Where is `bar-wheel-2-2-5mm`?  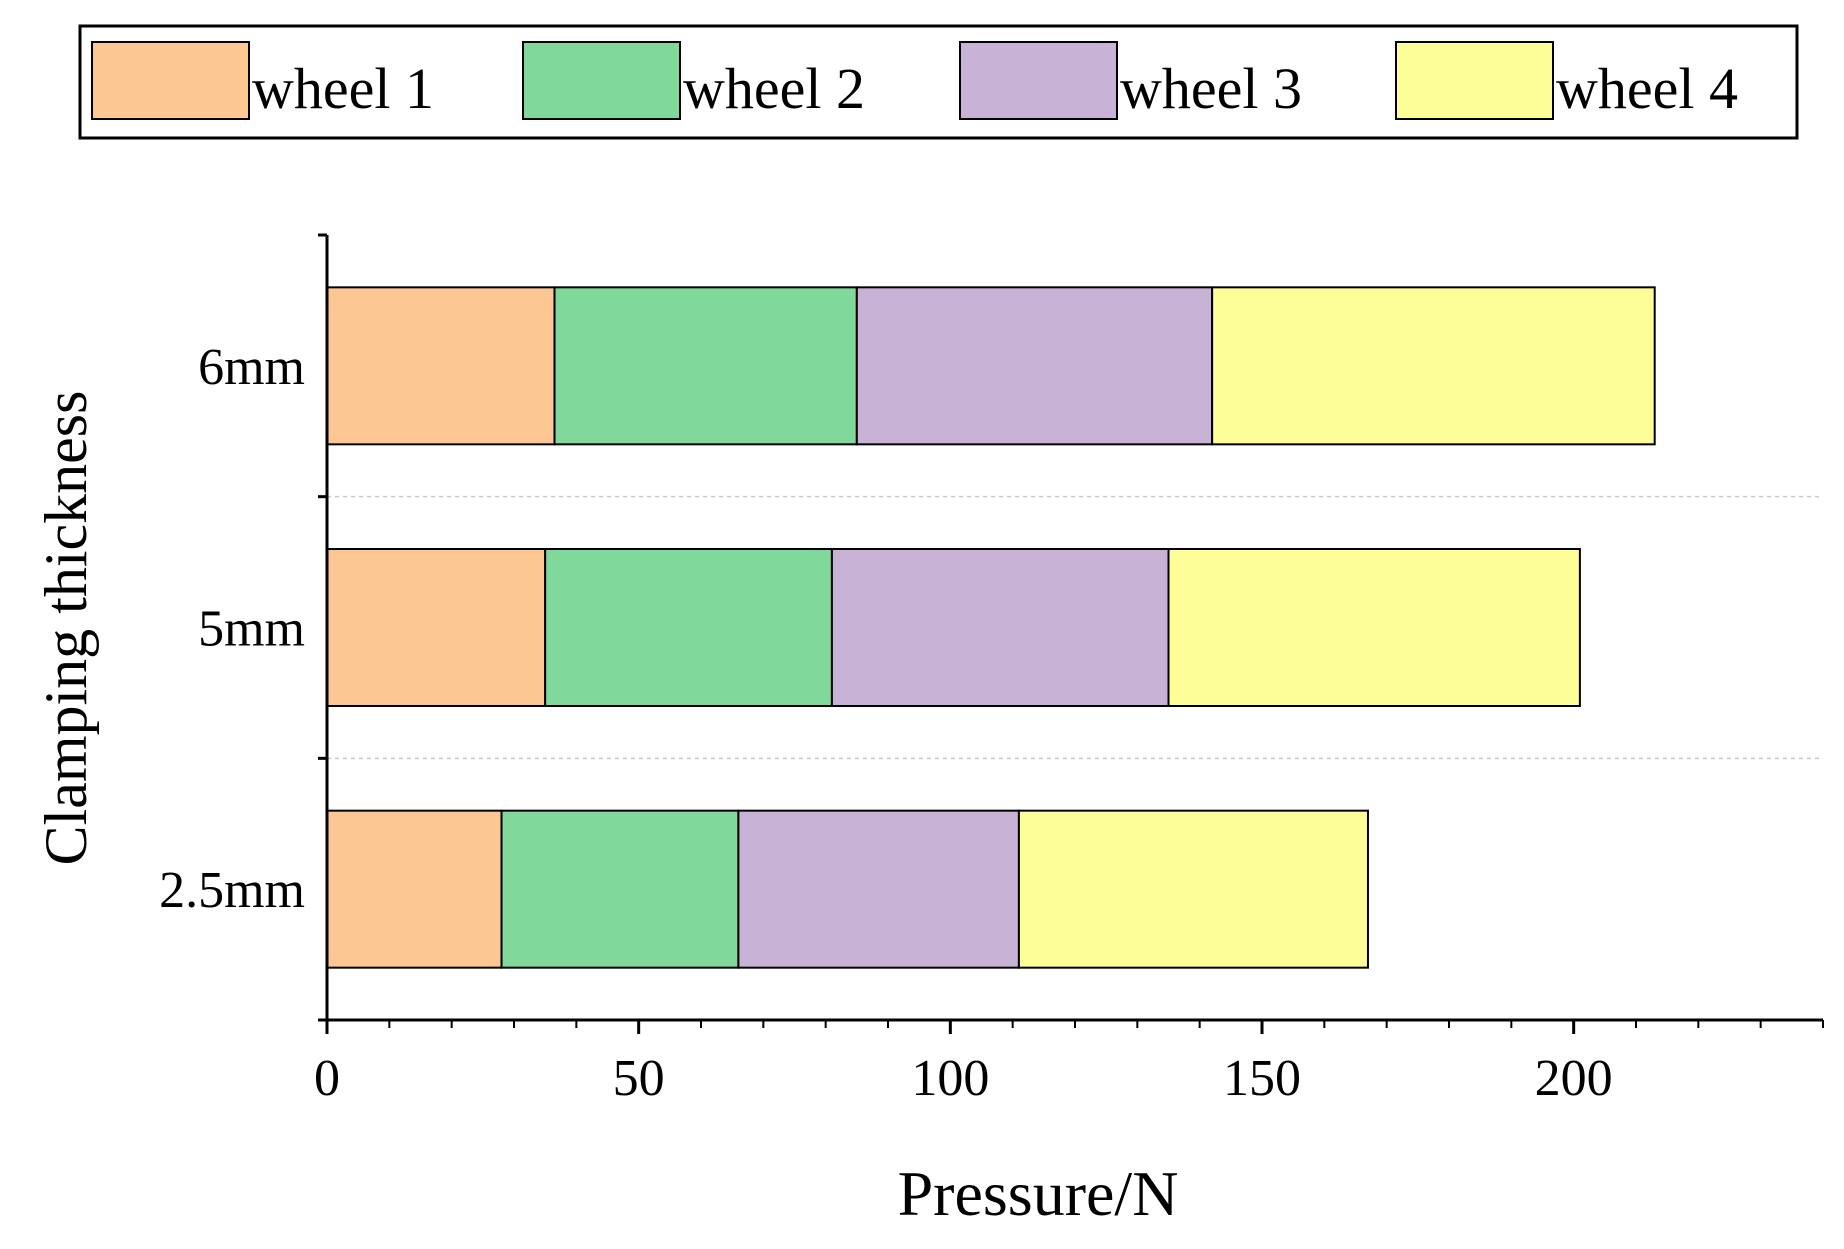
bar-wheel-2-2-5mm is located at coordinates (620, 889).